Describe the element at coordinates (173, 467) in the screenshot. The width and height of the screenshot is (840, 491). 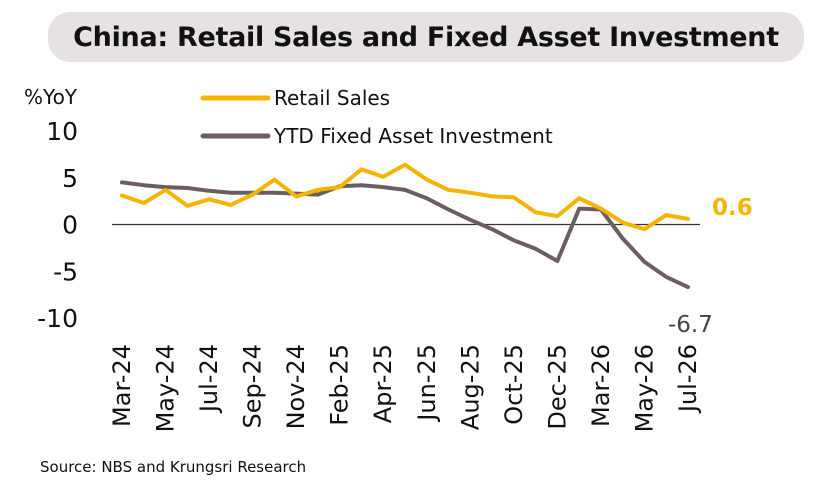
I see `source-note: Source: NBS and Krungsri Research` at that location.